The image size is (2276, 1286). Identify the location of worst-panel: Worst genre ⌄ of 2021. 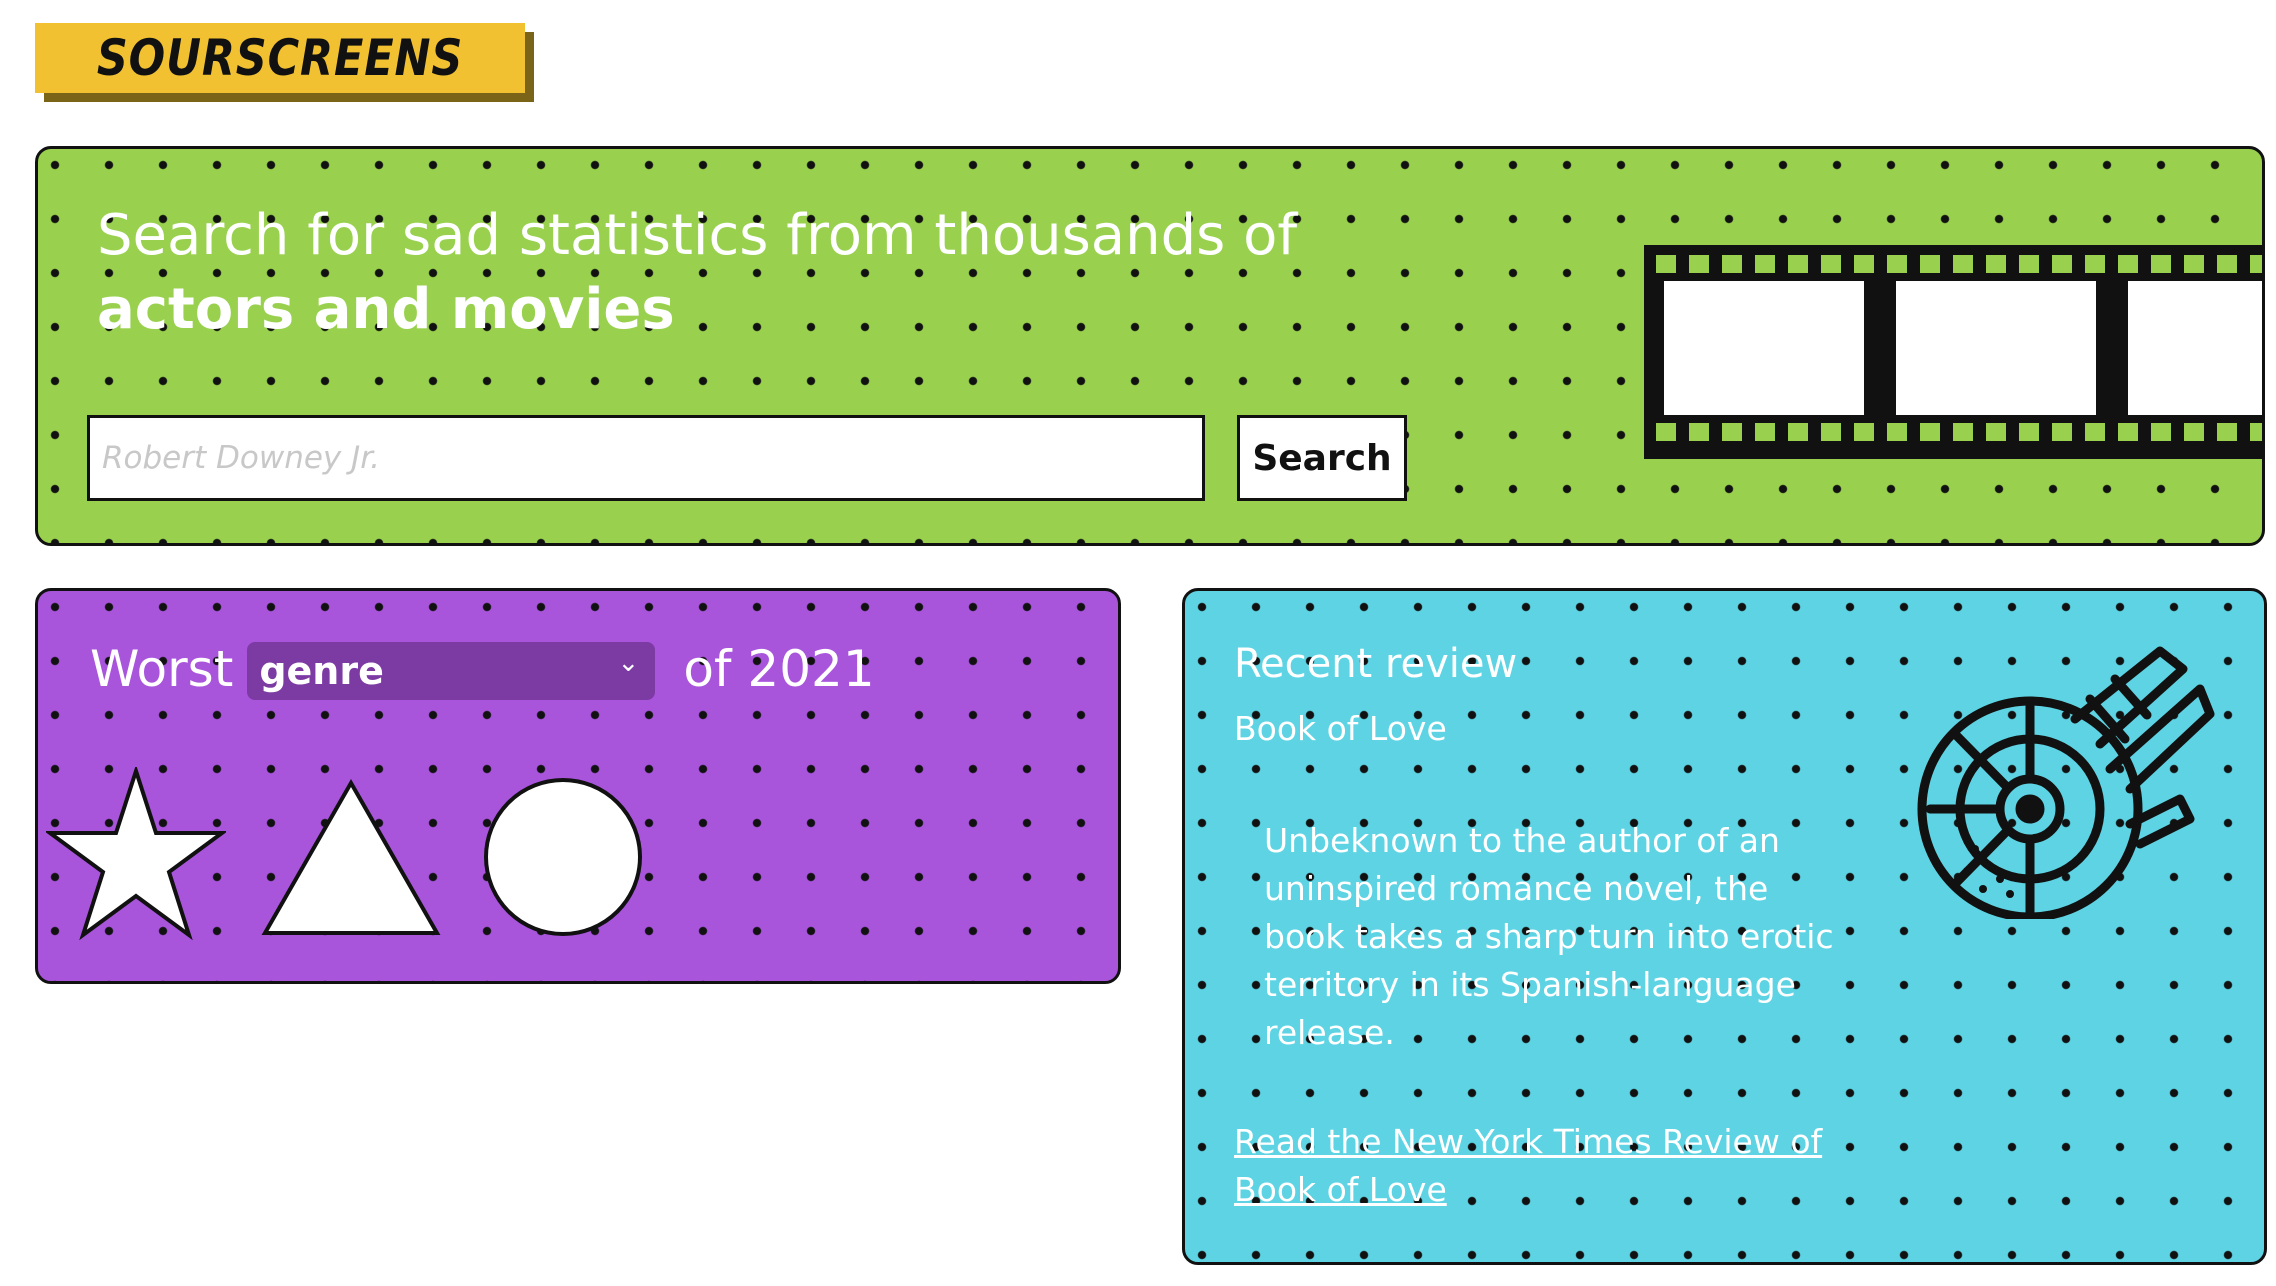
(578, 786).